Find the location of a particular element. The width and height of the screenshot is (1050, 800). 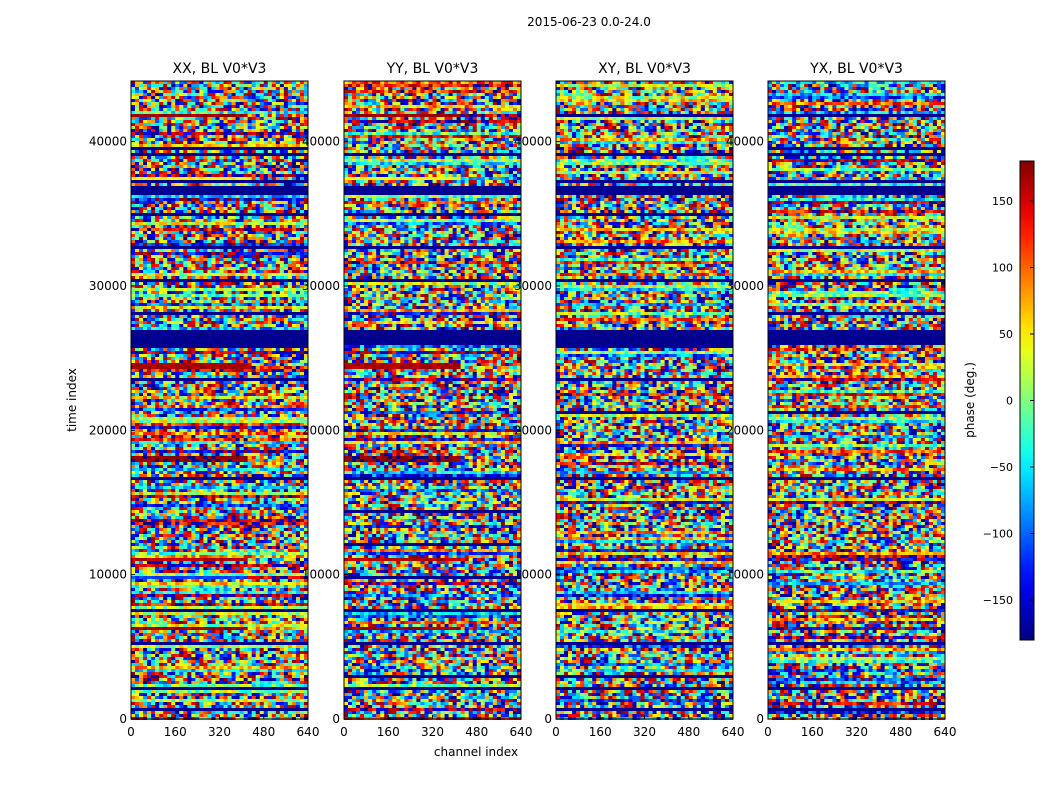

colorbar-tick-label: −150 is located at coordinates (998, 600).